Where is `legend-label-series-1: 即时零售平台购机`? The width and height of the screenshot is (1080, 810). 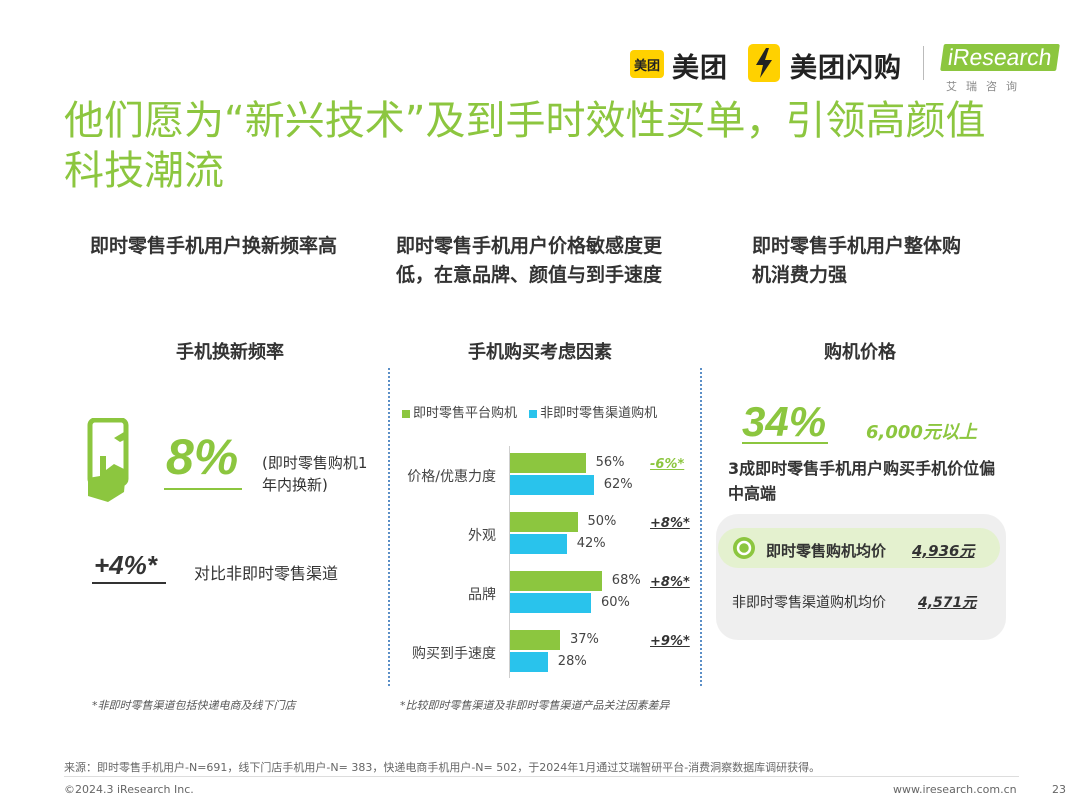 legend-label-series-1: 即时零售平台购机 is located at coordinates (465, 413).